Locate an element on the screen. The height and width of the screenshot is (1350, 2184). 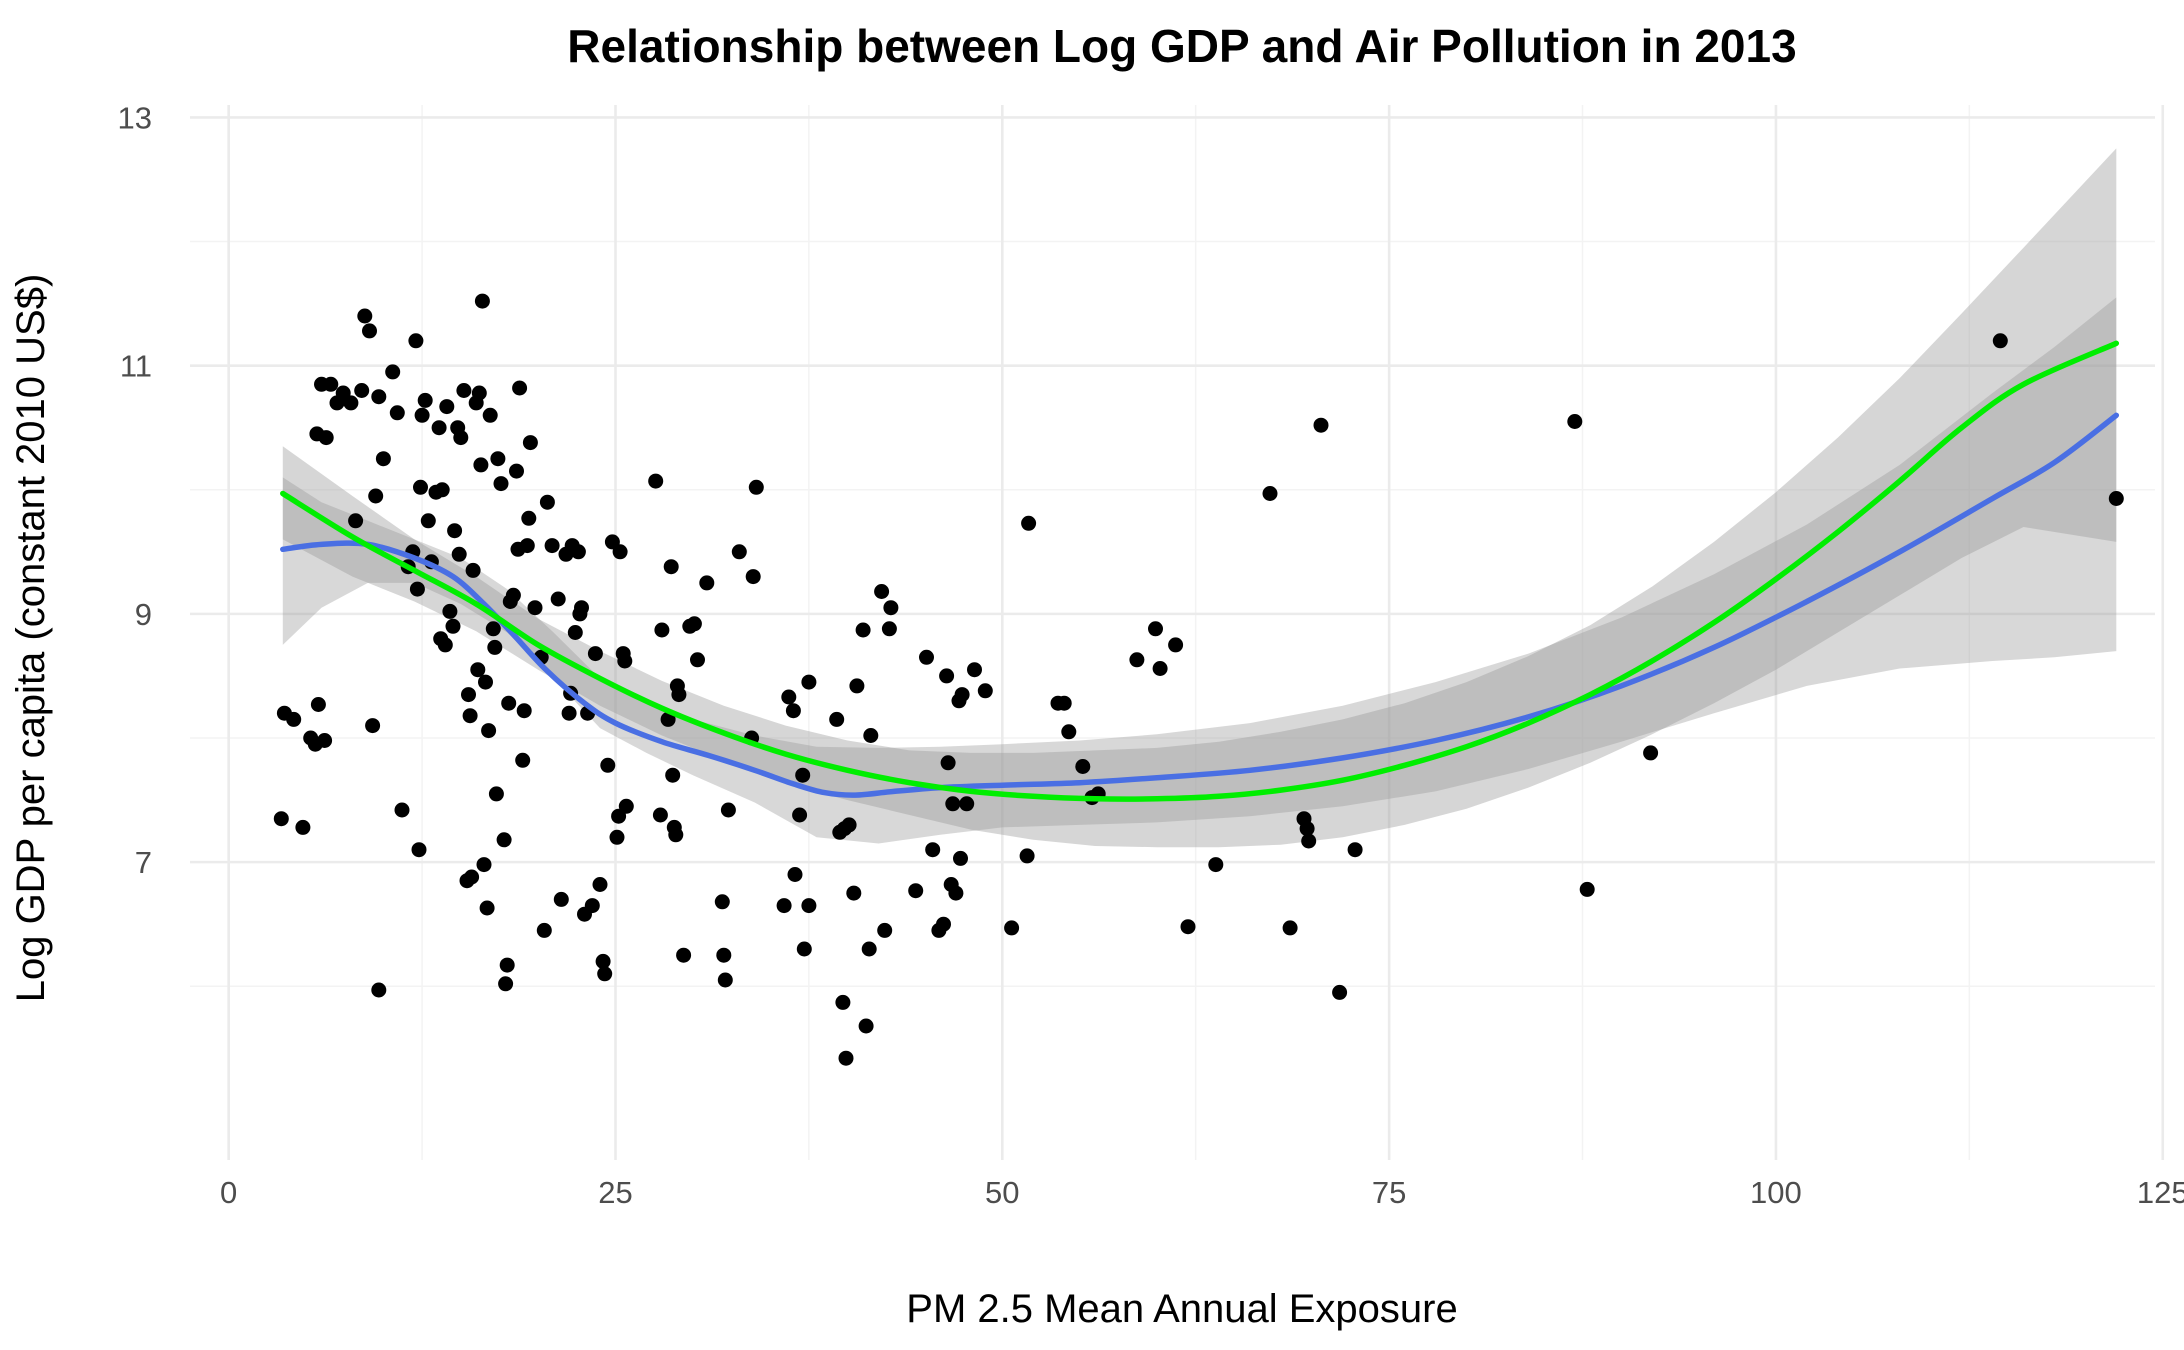
y-axis-title: Log GDP per capita (constant 2010 US$) is located at coordinates (31, 638).